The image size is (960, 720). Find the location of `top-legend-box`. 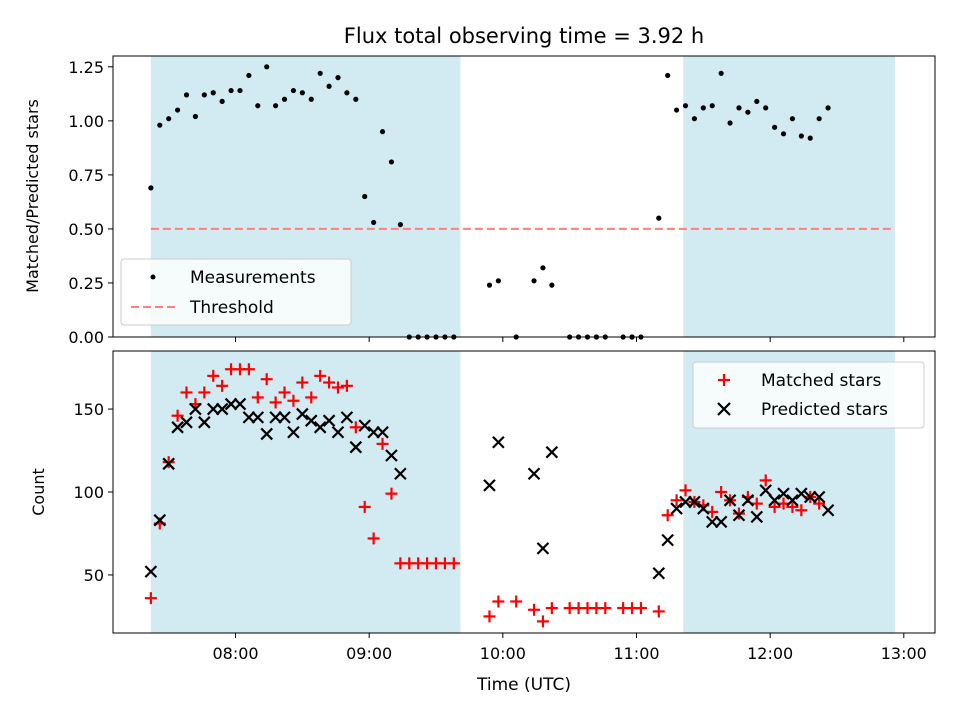

top-legend-box is located at coordinates (236, 292).